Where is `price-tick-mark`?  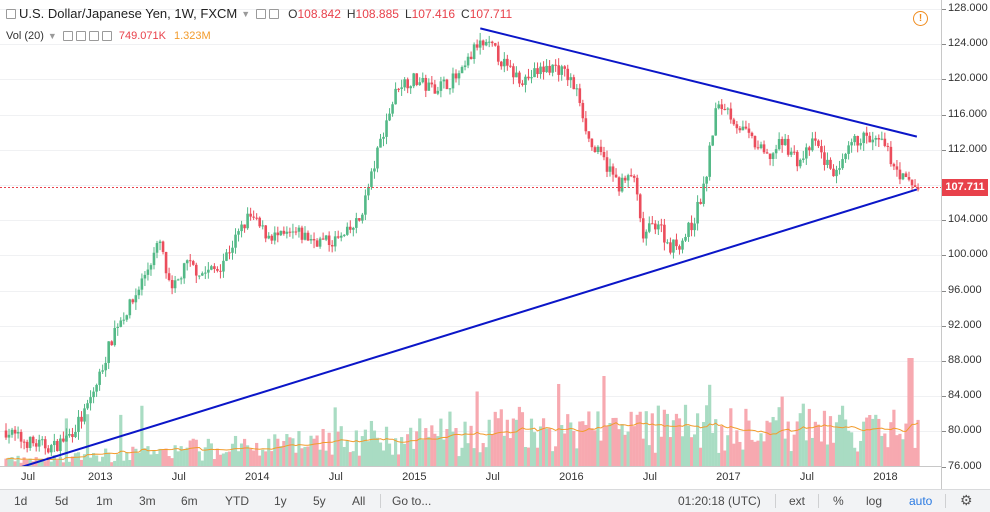 price-tick-mark is located at coordinates (944, 467).